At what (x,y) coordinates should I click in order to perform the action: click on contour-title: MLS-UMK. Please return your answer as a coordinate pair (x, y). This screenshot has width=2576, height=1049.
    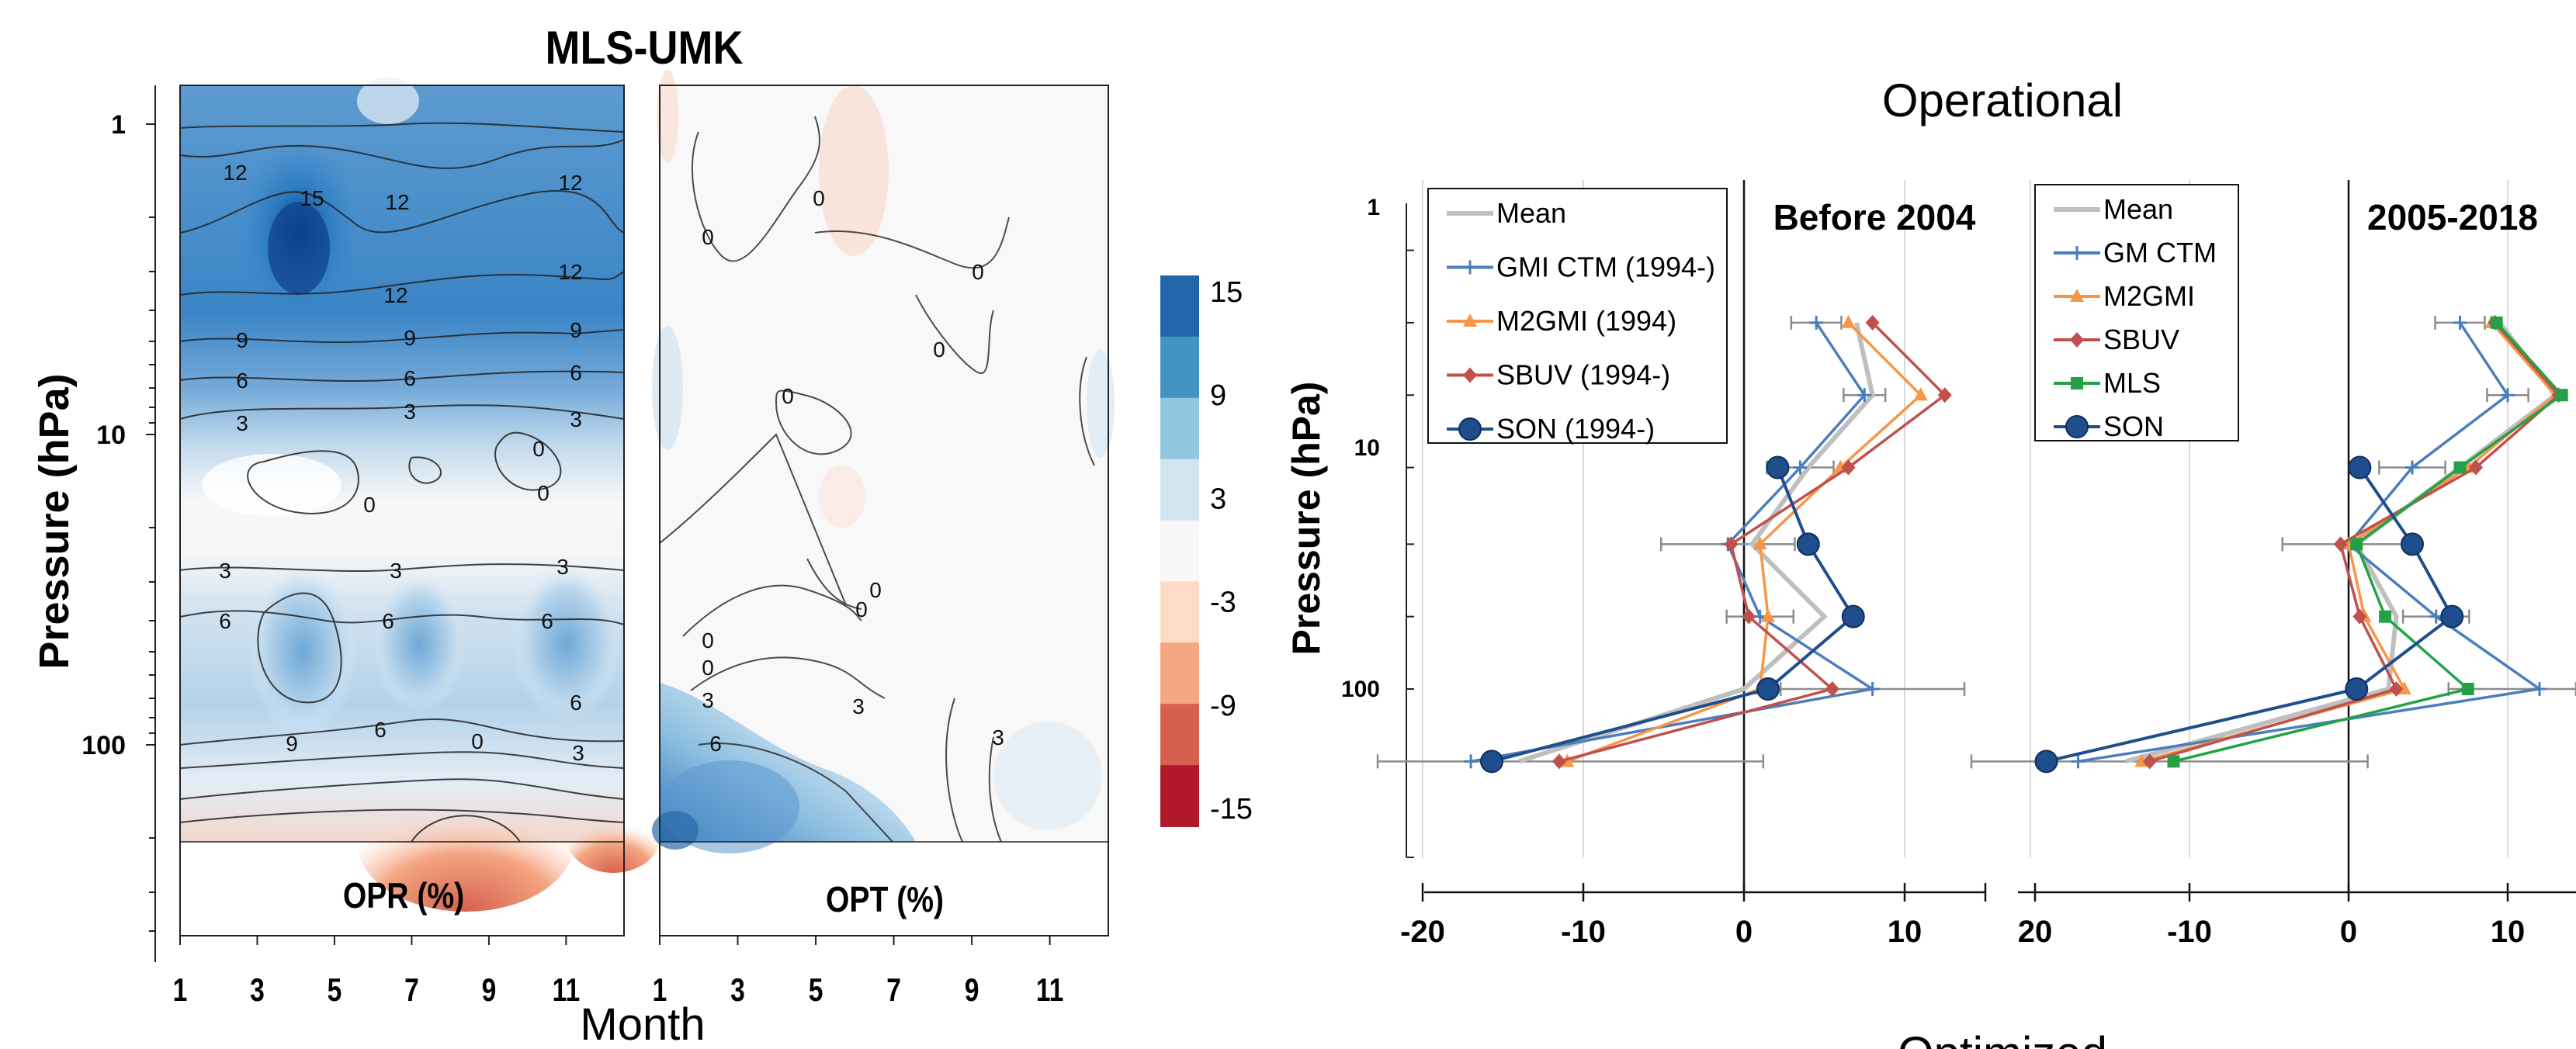
    Looking at the image, I should click on (645, 48).